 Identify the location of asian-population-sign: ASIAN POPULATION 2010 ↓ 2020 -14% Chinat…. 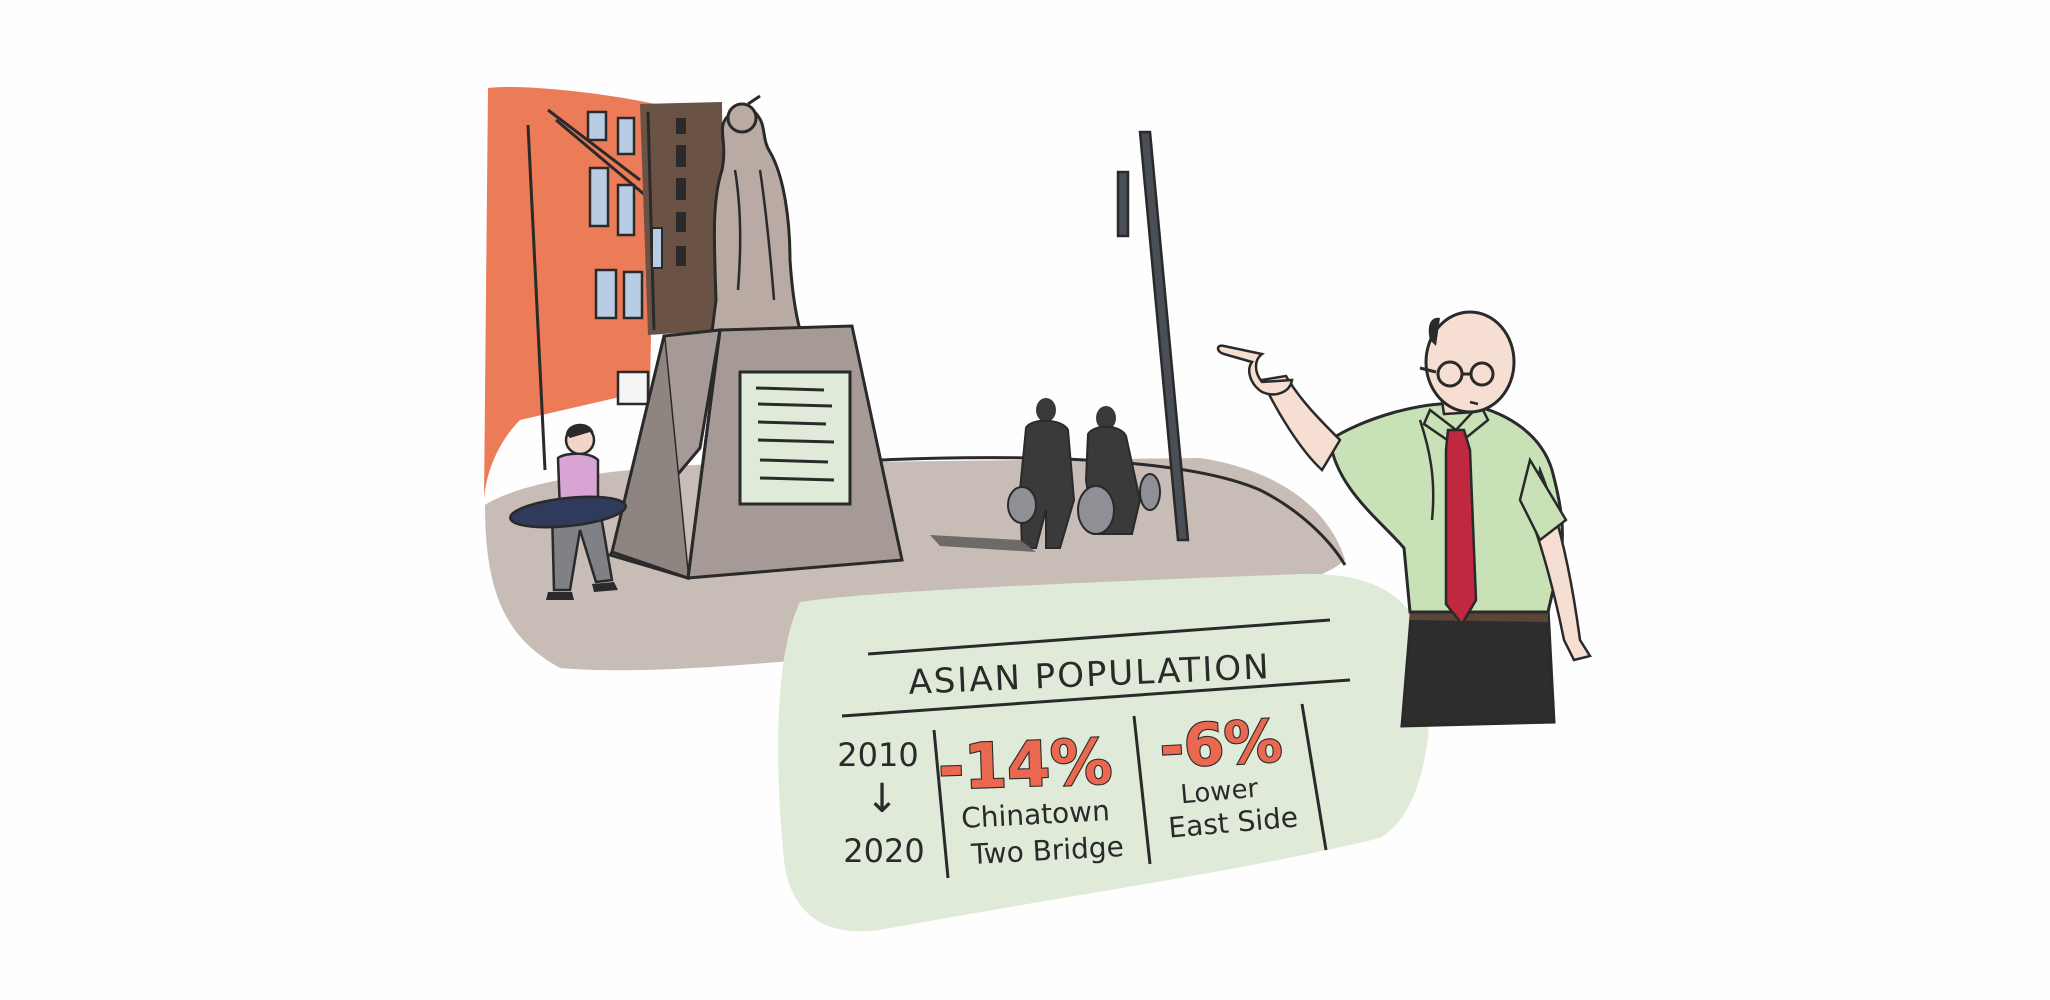
(1104, 752).